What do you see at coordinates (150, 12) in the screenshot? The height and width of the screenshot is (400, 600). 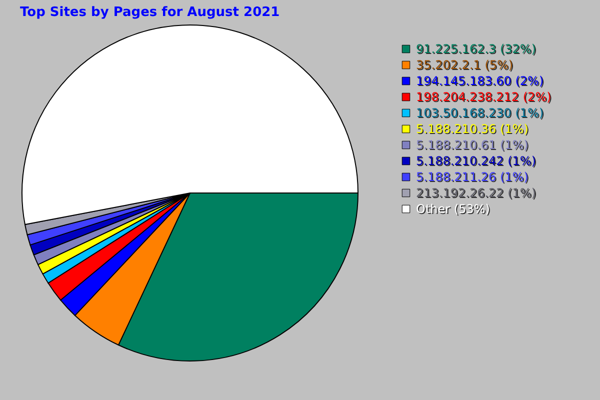 I see `chart-title: Top Sites by Pages for August 2021` at bounding box center [150, 12].